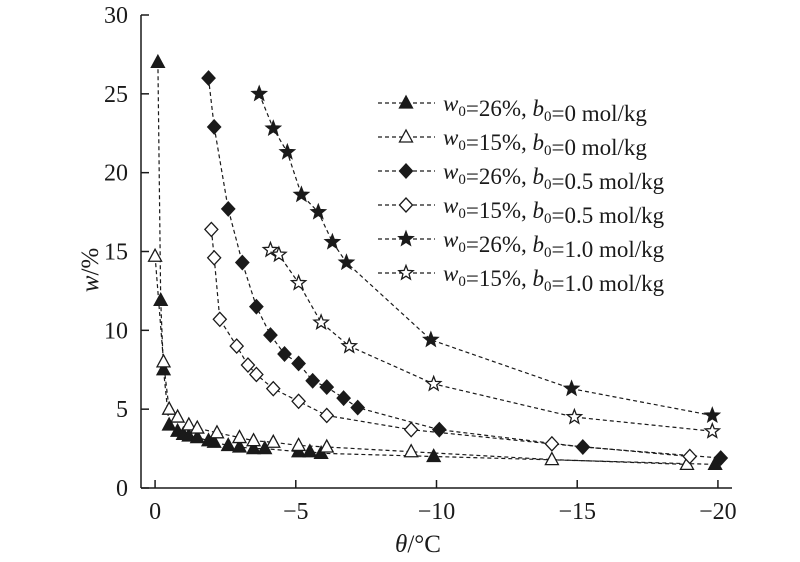  Describe the element at coordinates (424, 544) in the screenshot. I see `x-axis-unit: /°C` at that location.